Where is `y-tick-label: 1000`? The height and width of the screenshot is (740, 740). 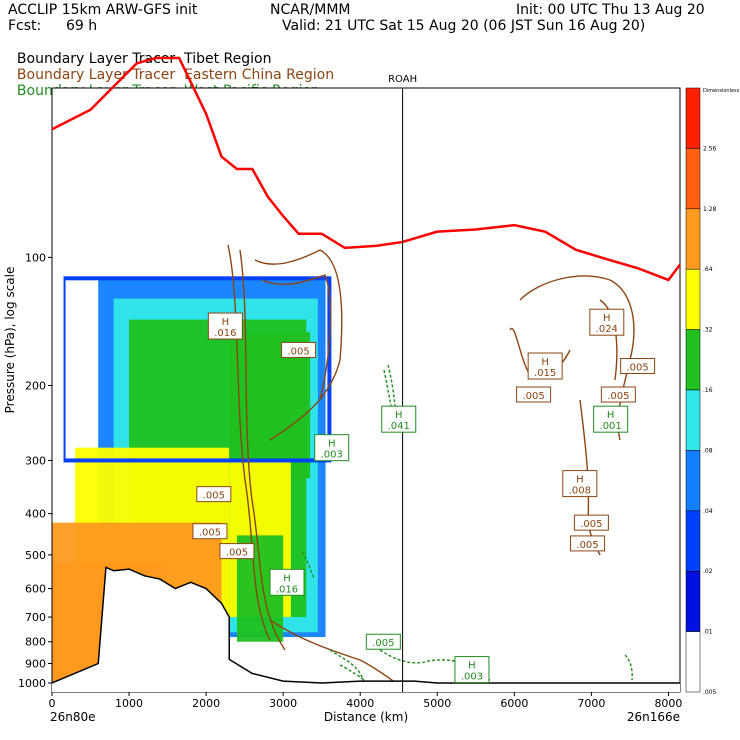 y-tick-label: 1000 is located at coordinates (32, 683).